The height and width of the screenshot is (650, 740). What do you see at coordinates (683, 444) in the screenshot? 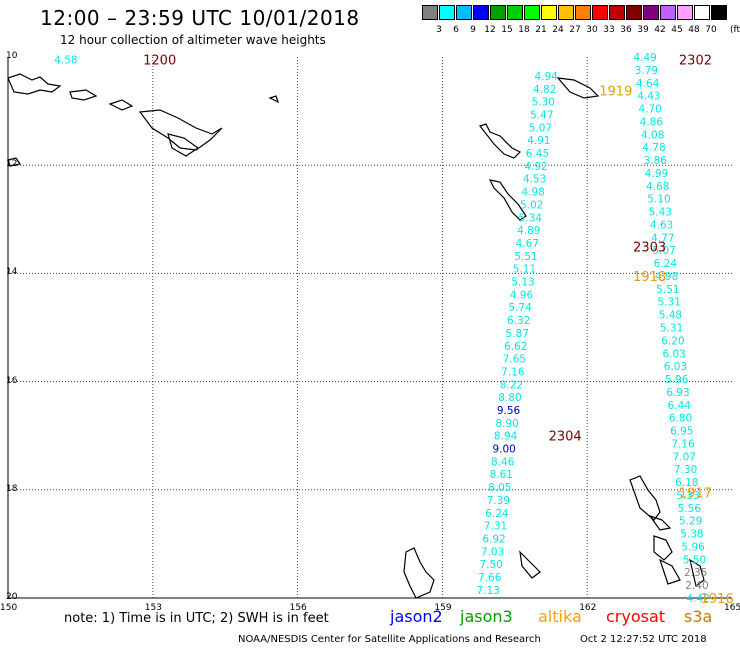
I see `track-b-wave-height: 7.16` at bounding box center [683, 444].